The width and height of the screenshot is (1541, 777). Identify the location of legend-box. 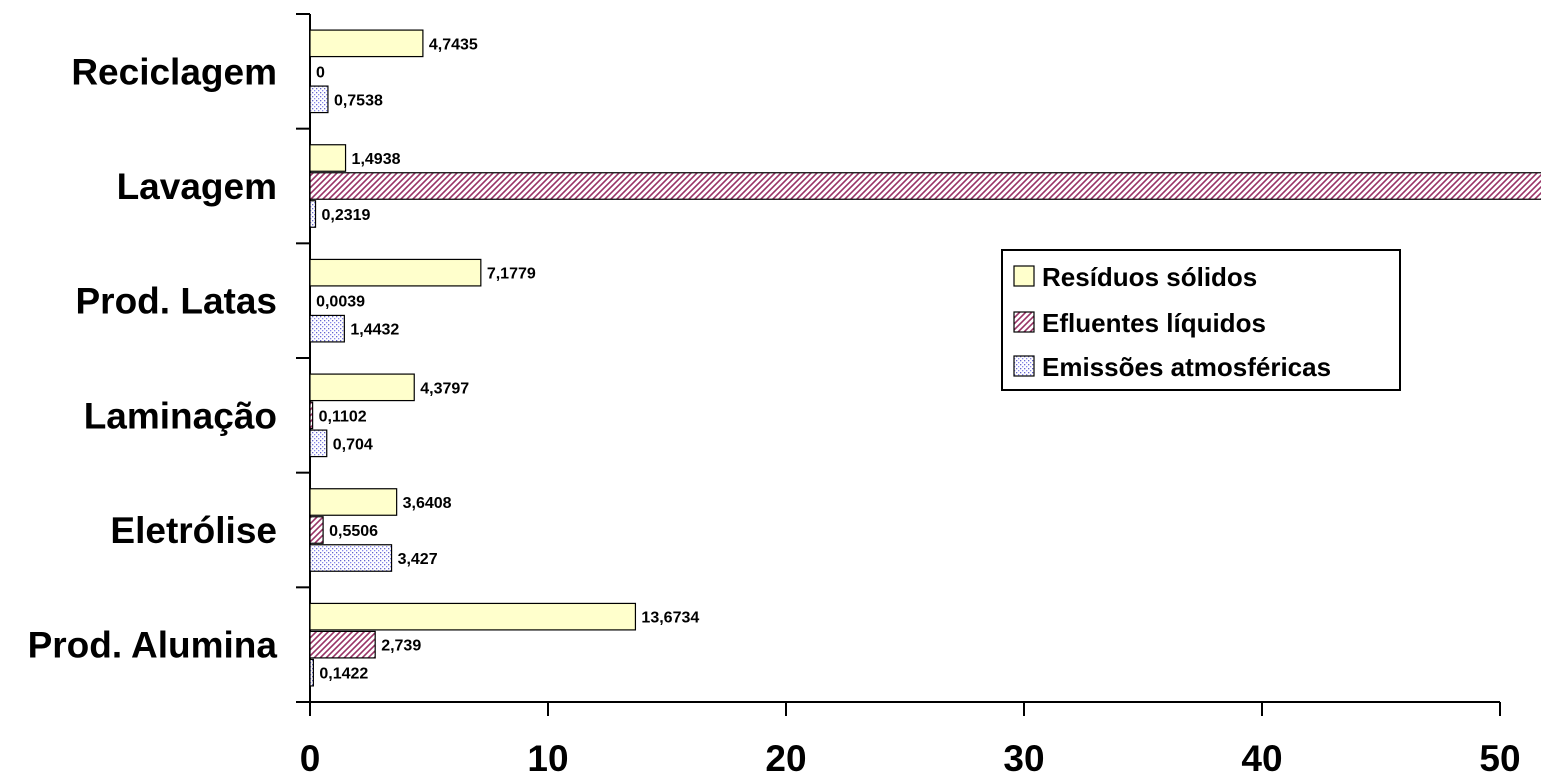
(1201, 320).